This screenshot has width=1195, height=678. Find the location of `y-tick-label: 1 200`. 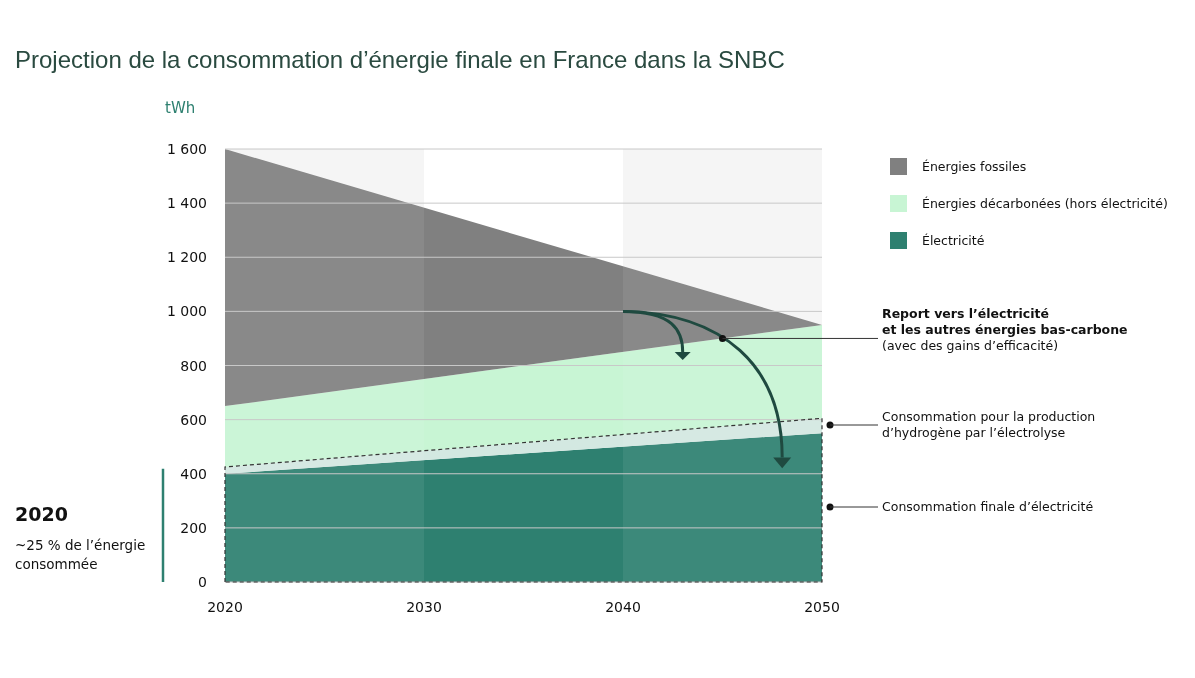

y-tick-label: 1 200 is located at coordinates (186, 257).